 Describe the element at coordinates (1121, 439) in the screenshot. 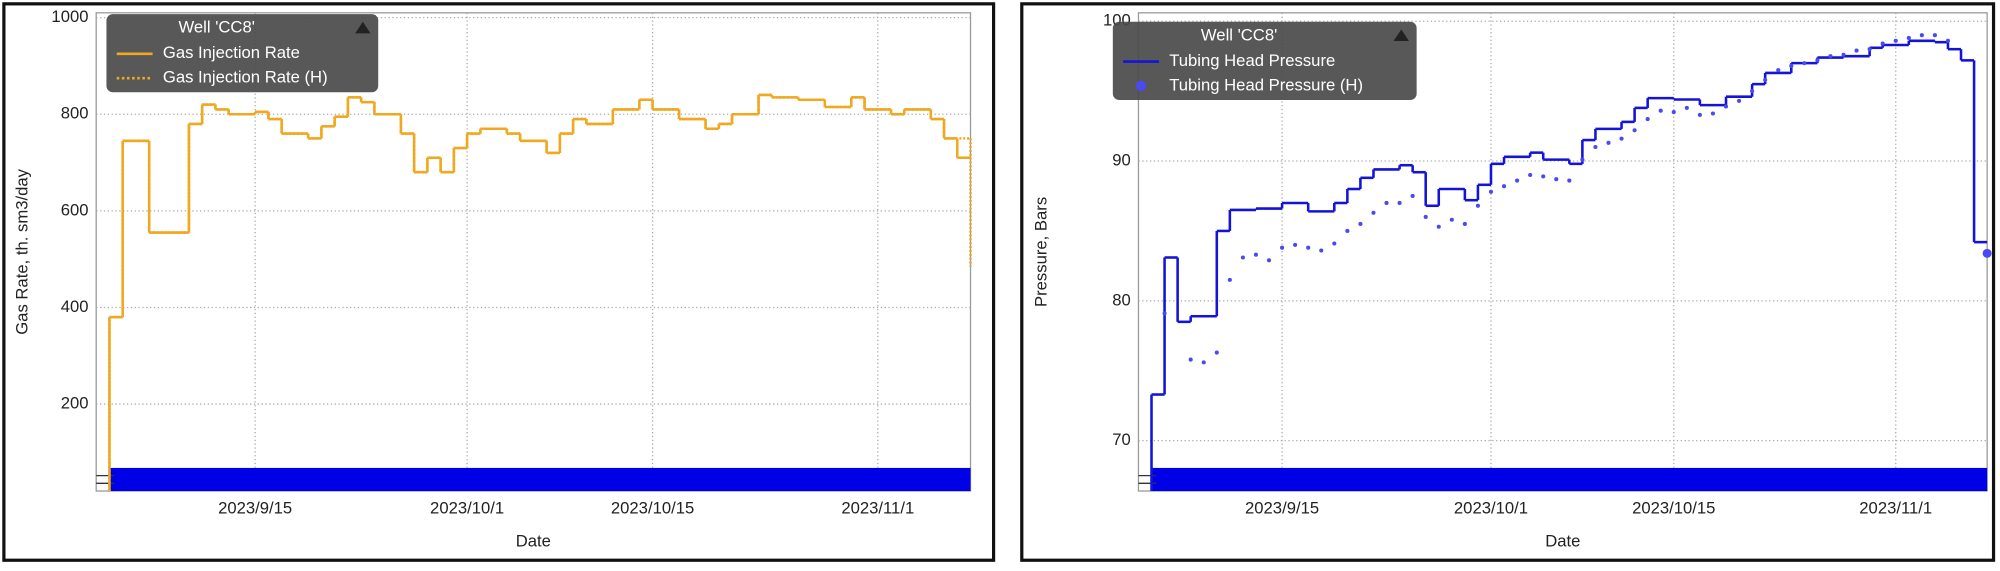

I see `y-tick-label: 70` at that location.